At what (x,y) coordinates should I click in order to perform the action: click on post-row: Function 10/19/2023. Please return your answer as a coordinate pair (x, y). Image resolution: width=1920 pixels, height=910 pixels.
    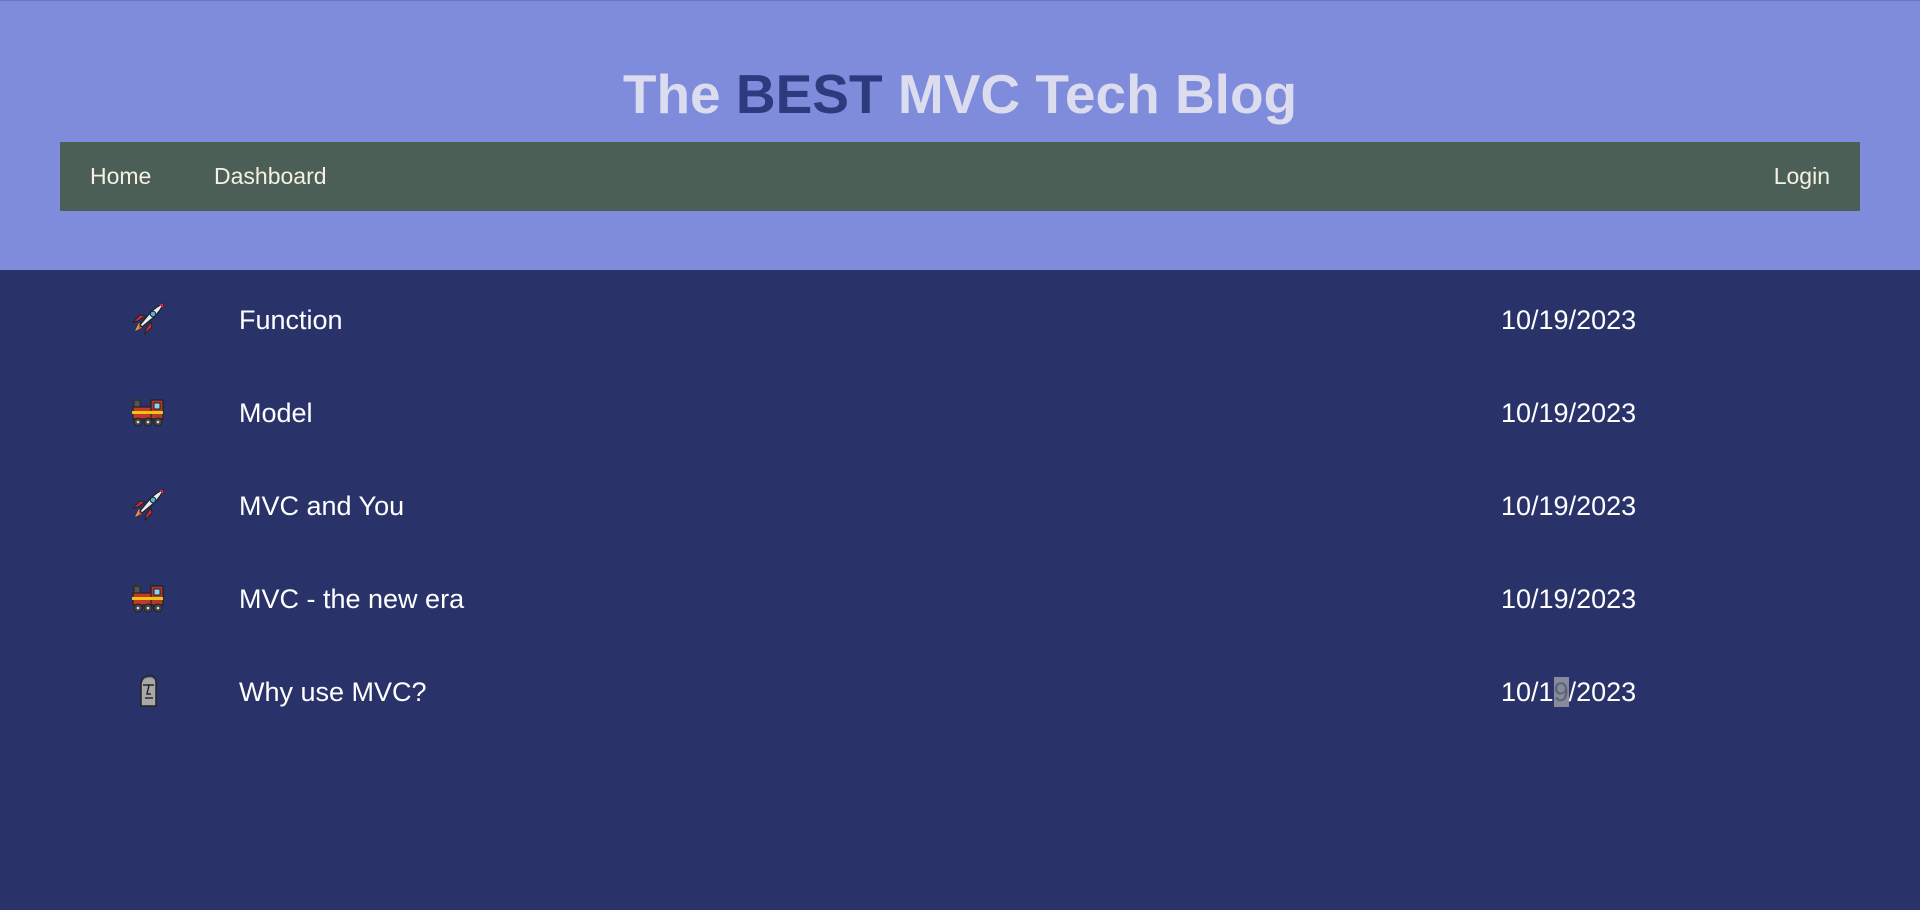
    Looking at the image, I should click on (960, 316).